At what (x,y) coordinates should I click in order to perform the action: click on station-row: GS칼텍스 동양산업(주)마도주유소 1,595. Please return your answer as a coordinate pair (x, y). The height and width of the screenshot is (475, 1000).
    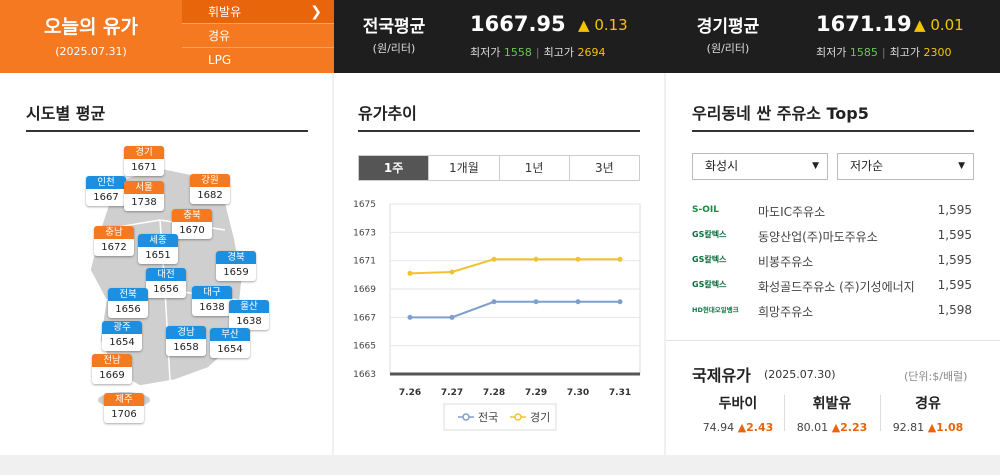
    Looking at the image, I should click on (833, 235).